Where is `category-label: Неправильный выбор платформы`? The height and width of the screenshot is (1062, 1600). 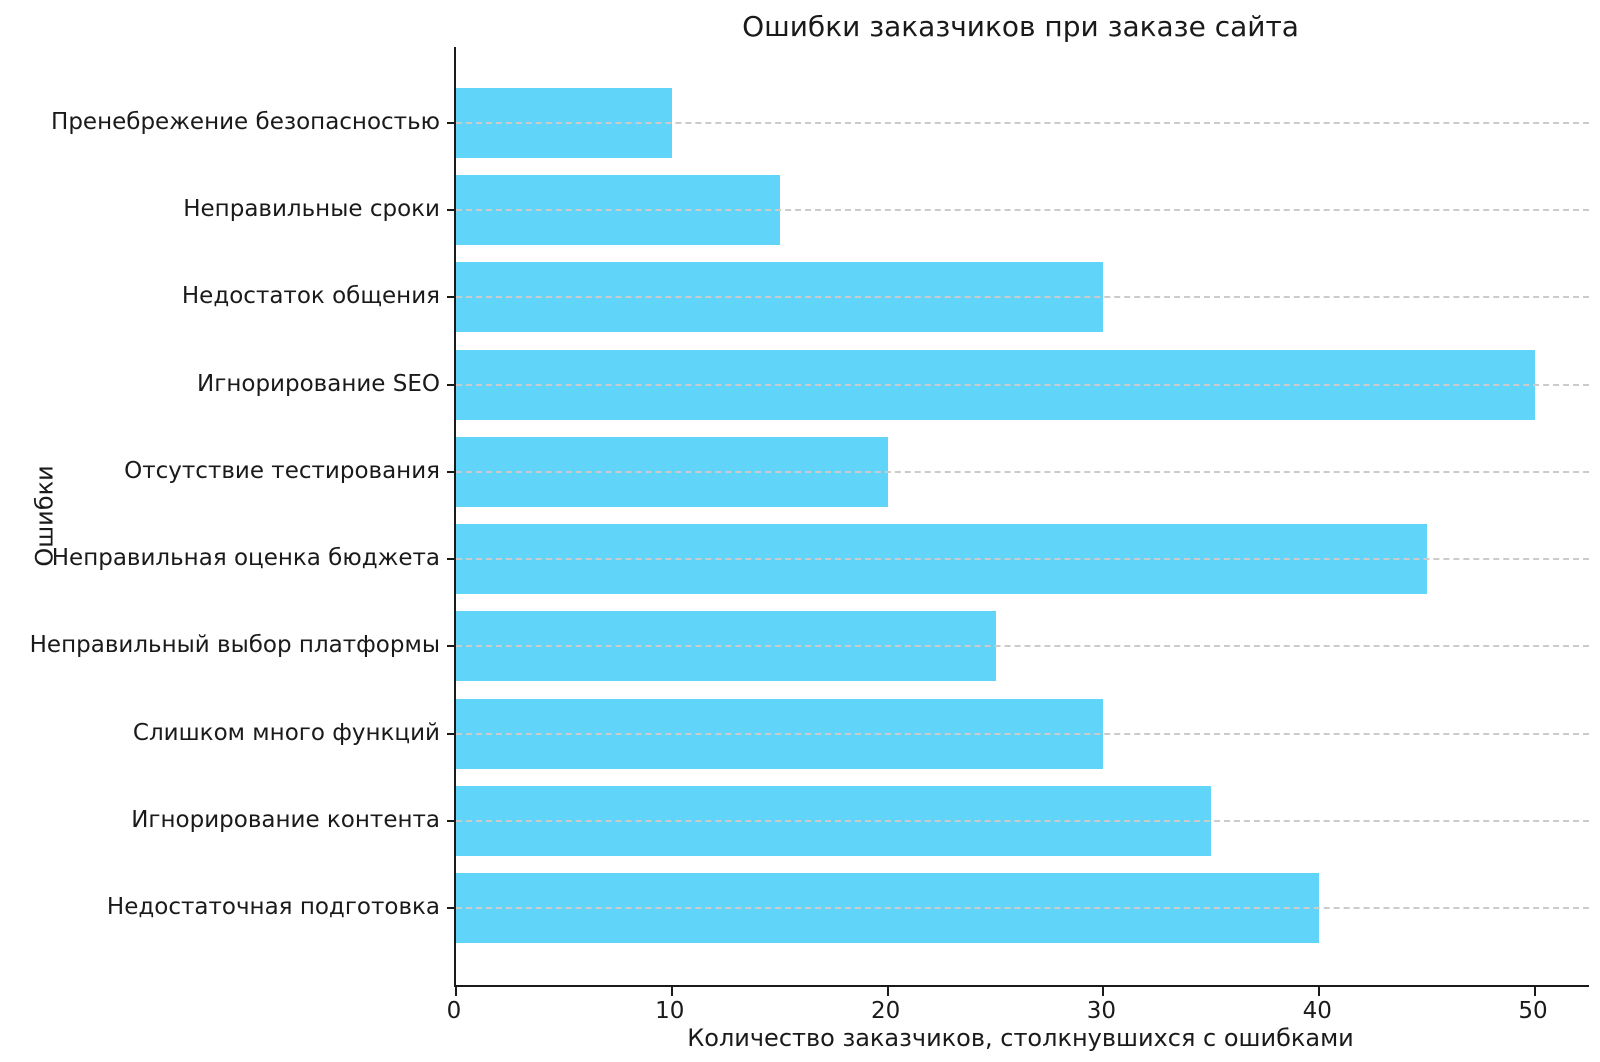
category-label: Неправильный выбор платформы is located at coordinates (234, 645).